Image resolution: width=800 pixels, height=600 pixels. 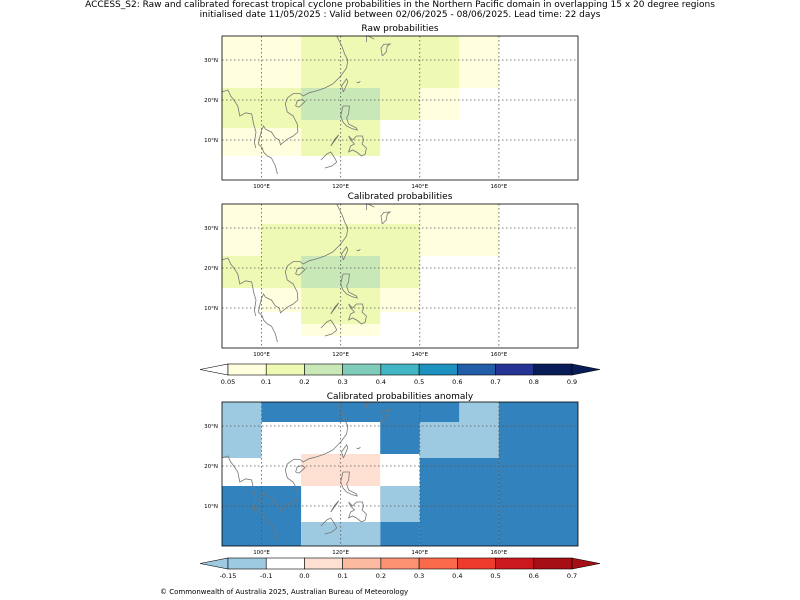 I want to click on colorbar-tick-label: -0.1, so click(x=266, y=576).